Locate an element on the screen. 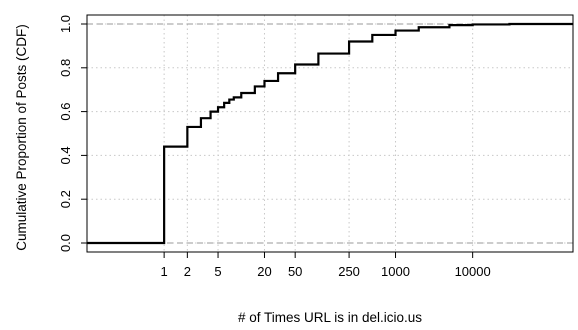 The height and width of the screenshot is (330, 578). x-tick-label: 1 is located at coordinates (164, 271).